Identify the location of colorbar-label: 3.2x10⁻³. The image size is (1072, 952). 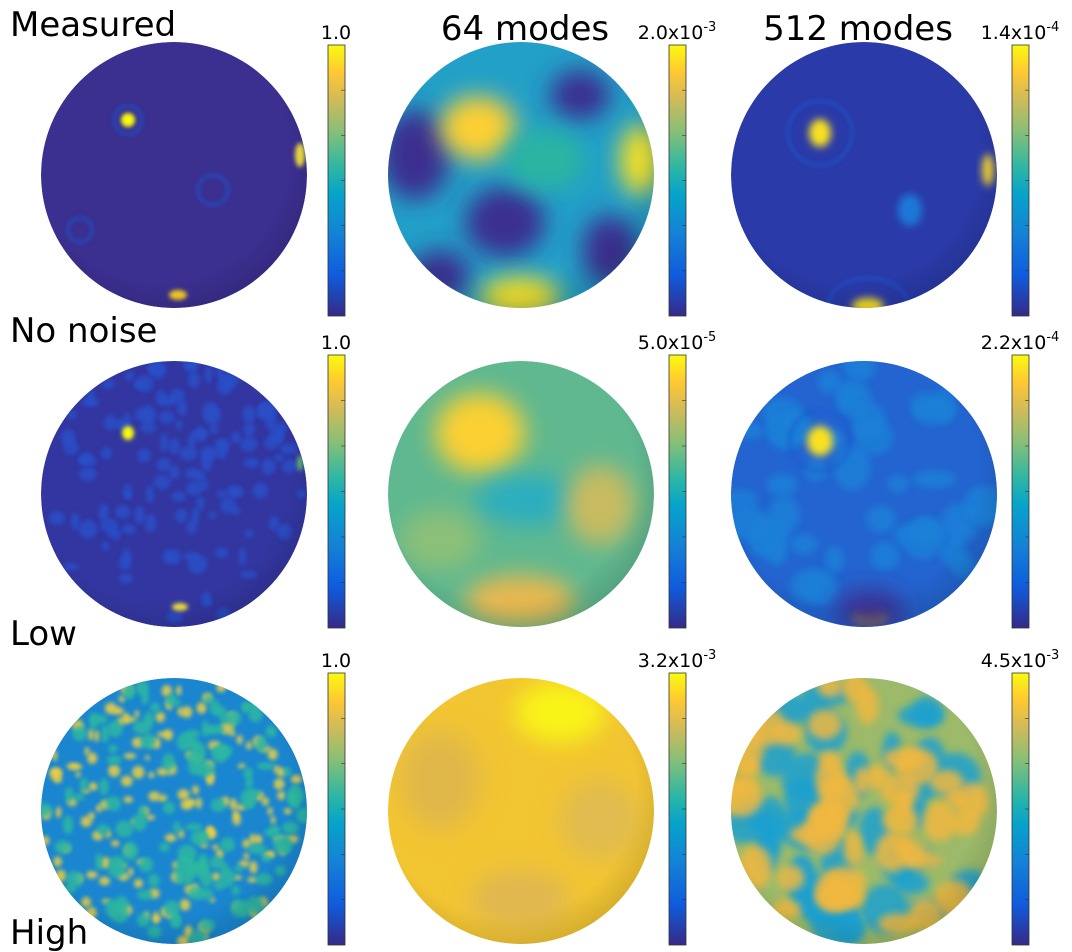
(677, 660).